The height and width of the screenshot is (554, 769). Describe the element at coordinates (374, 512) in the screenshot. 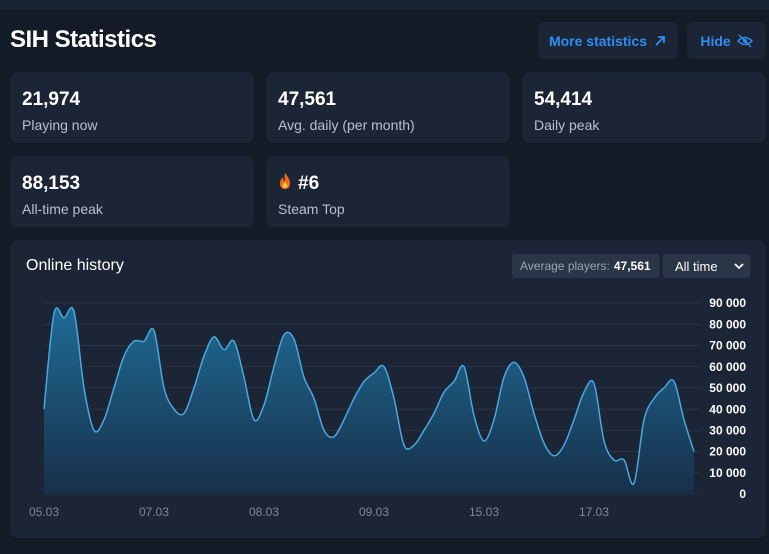

I see `x-tick-label: 09.03` at that location.